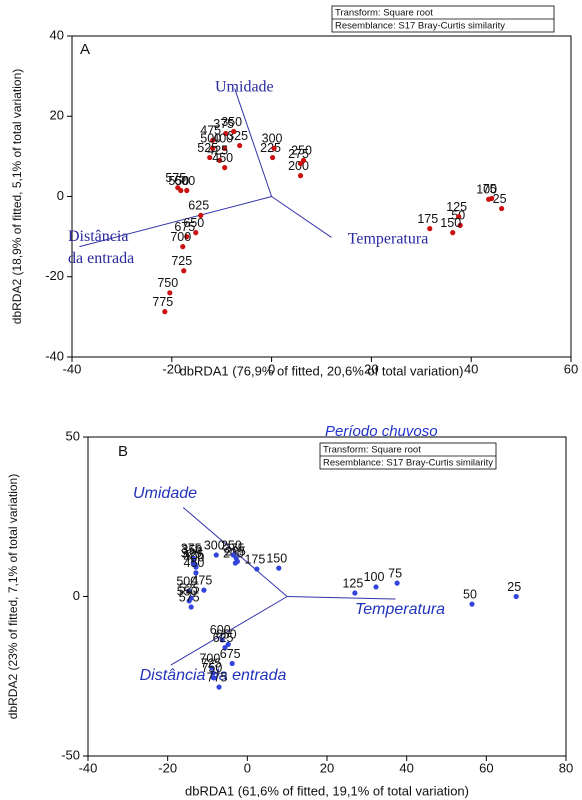 This screenshot has width=582, height=800. Describe the element at coordinates (234, 549) in the screenshot. I see `point-label: 275` at that location.